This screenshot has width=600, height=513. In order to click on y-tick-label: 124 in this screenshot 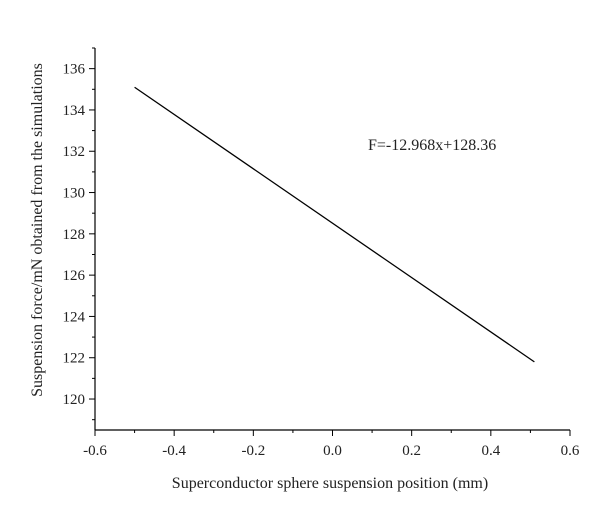, I will do `click(74, 317)`.